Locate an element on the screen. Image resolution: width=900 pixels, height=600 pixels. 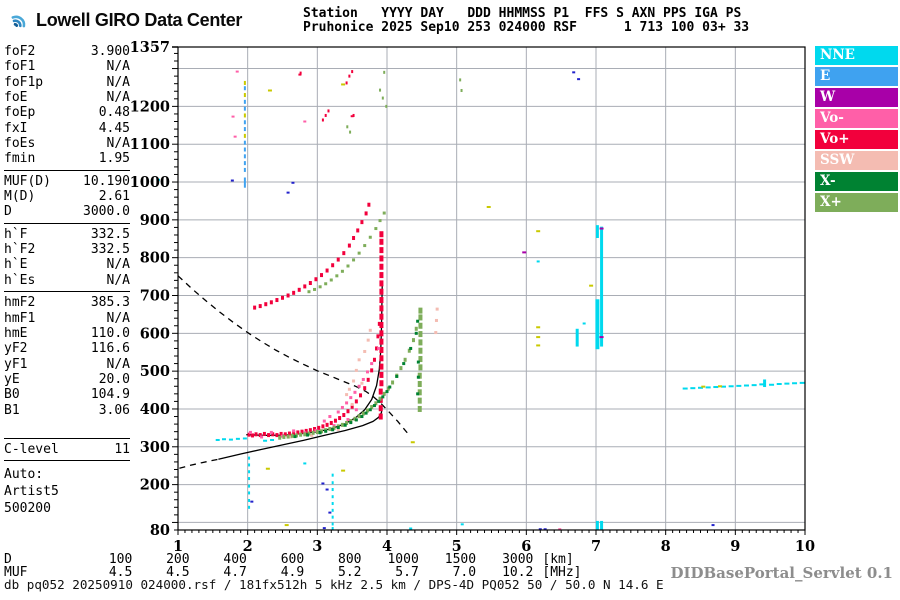
muf-row: MUF 4.5 4.5 4.7 4.9 5.2 5.7 7.0 10.2 [MHz] is located at coordinates (293, 572).